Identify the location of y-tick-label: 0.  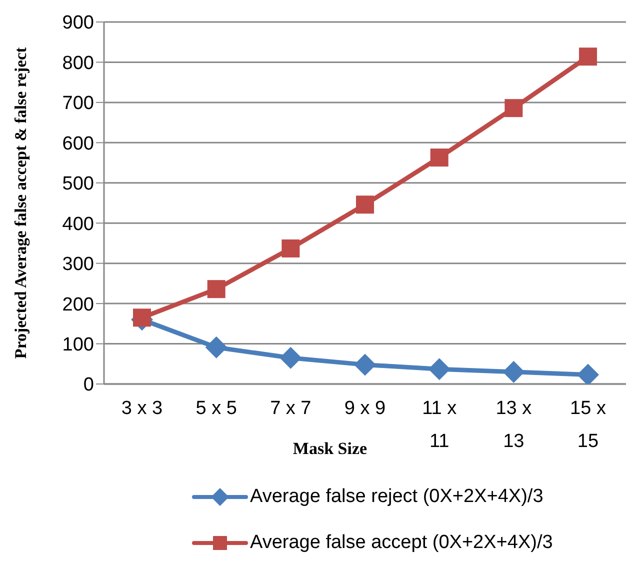
(88, 385).